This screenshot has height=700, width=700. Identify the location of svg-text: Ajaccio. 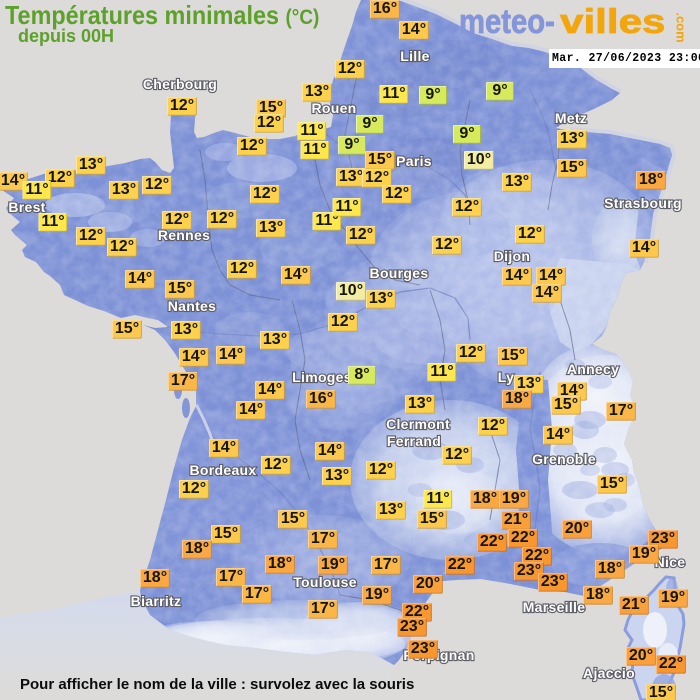
(609, 673).